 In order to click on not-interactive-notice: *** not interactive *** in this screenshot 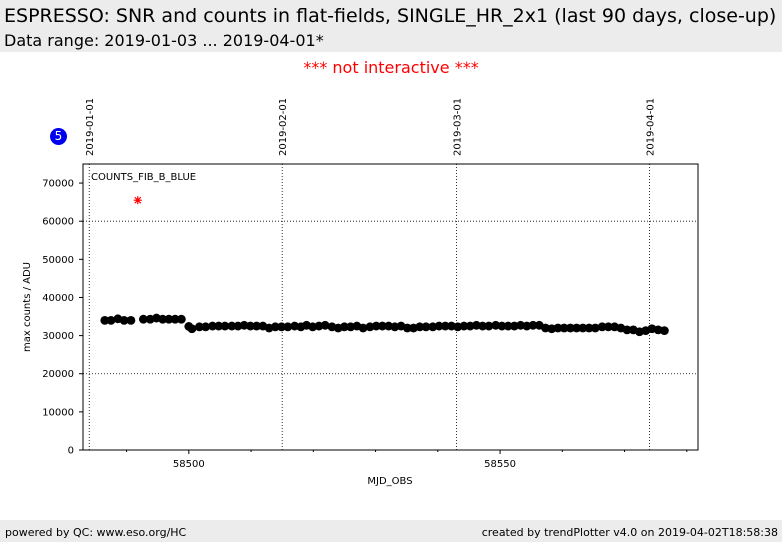, I will do `click(391, 67)`.